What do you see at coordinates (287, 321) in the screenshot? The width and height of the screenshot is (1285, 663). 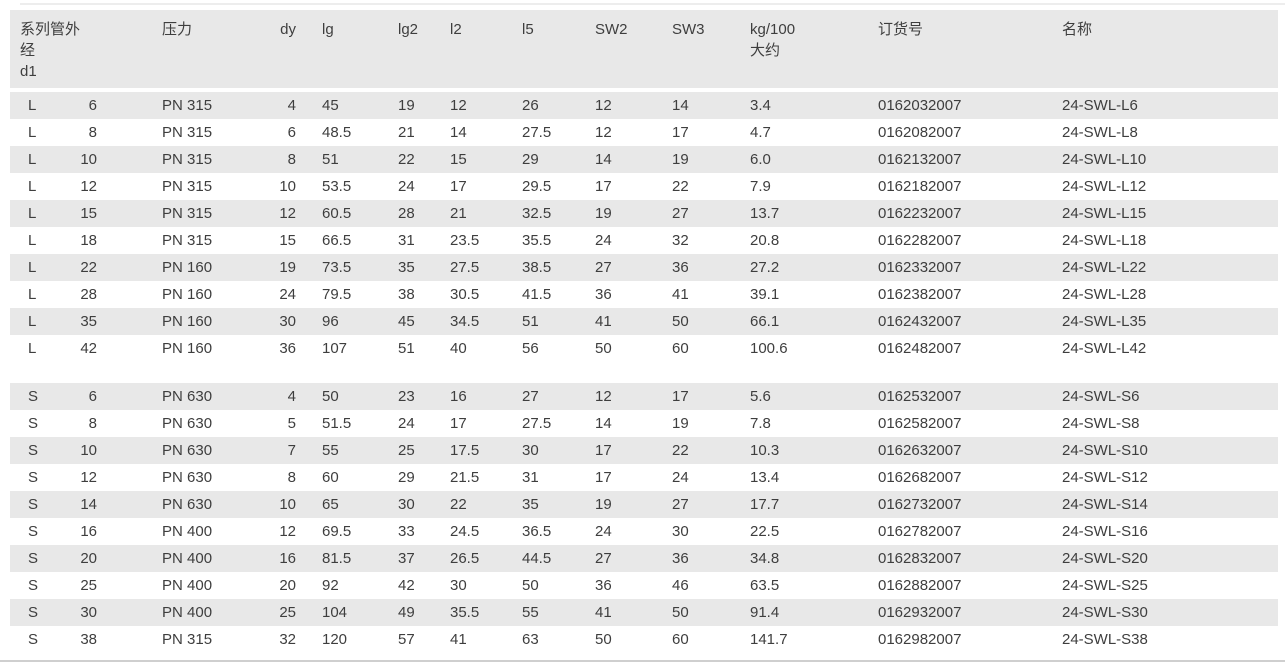 I see `cell-dy: 30` at bounding box center [287, 321].